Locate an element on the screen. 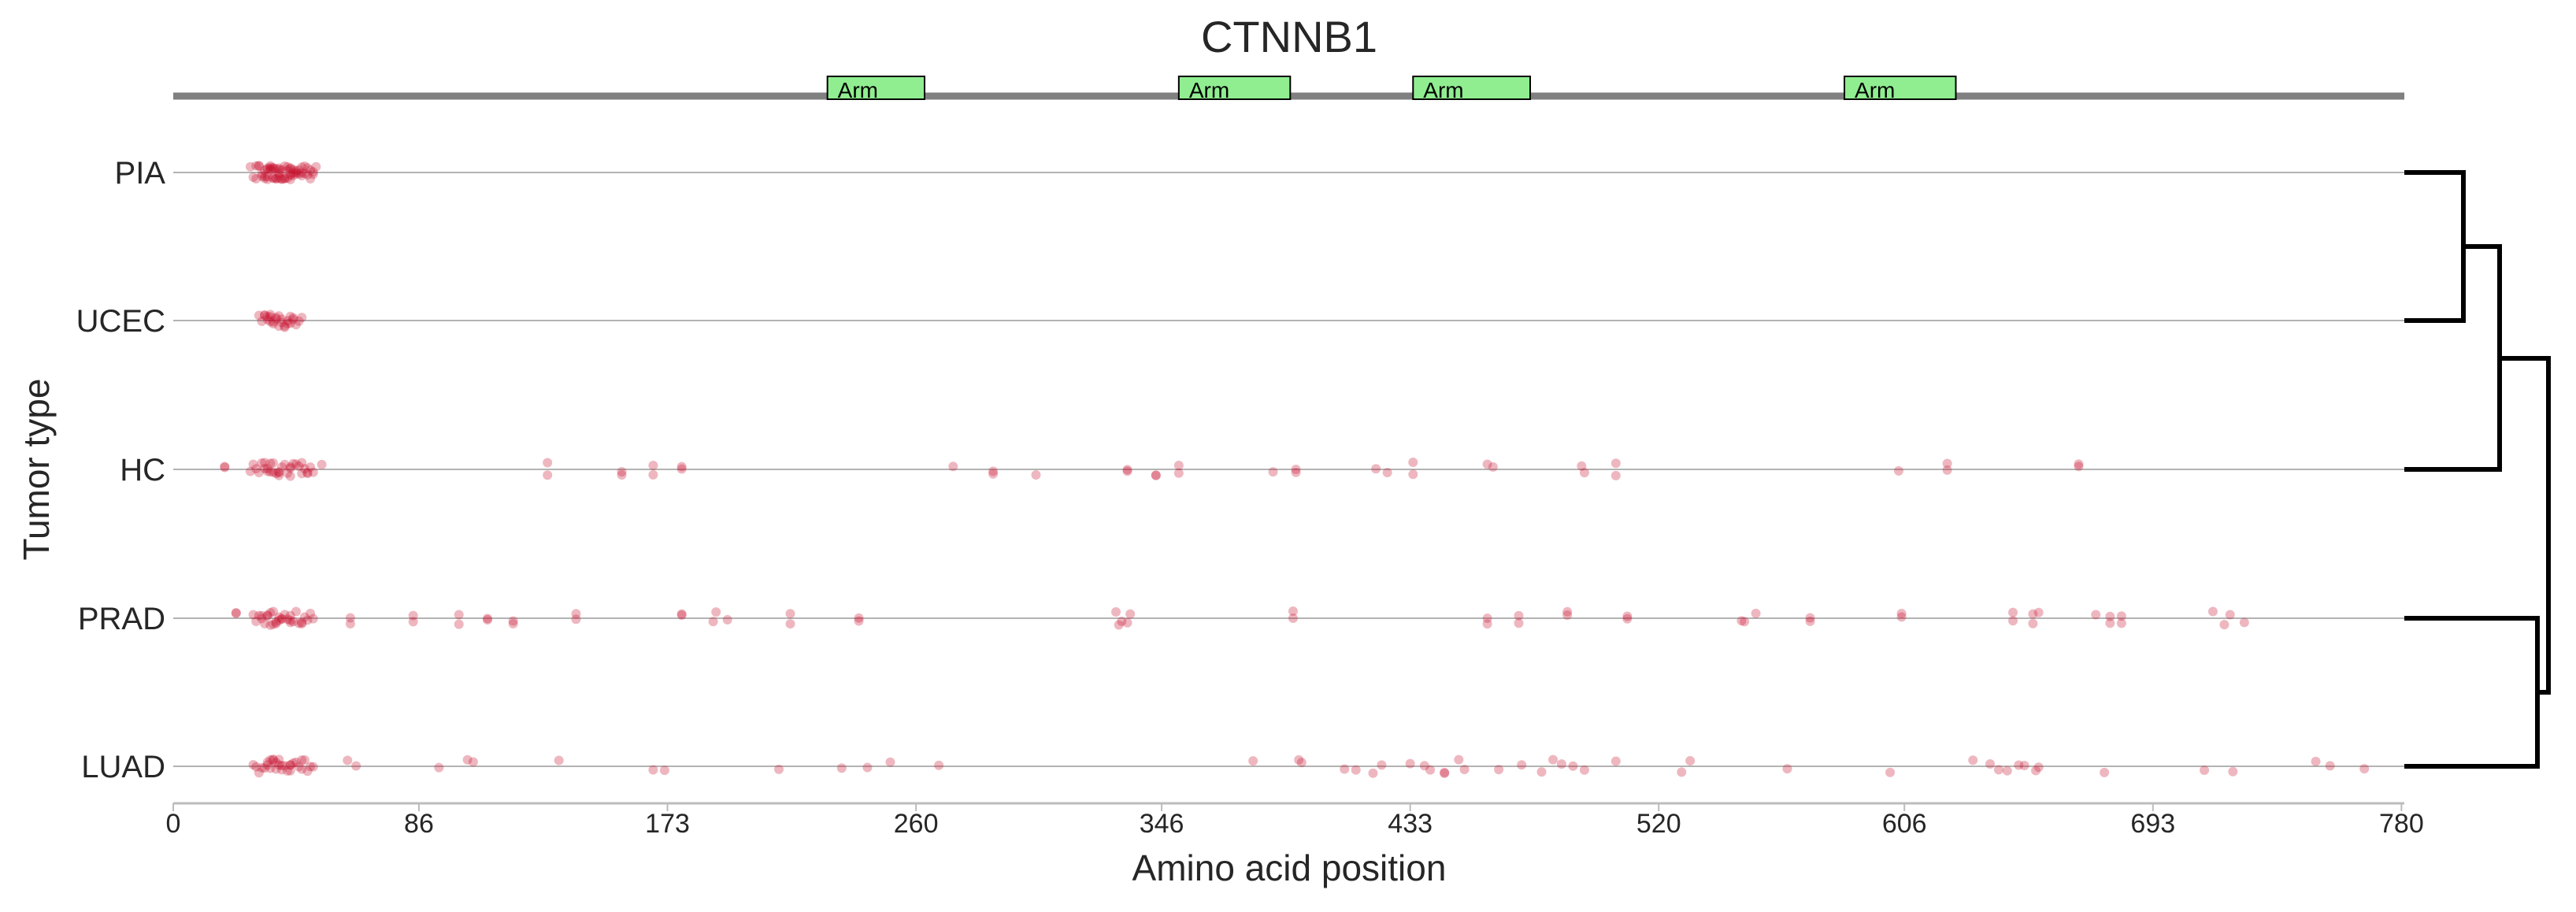  x-tick-label-260: 260 is located at coordinates (916, 824).